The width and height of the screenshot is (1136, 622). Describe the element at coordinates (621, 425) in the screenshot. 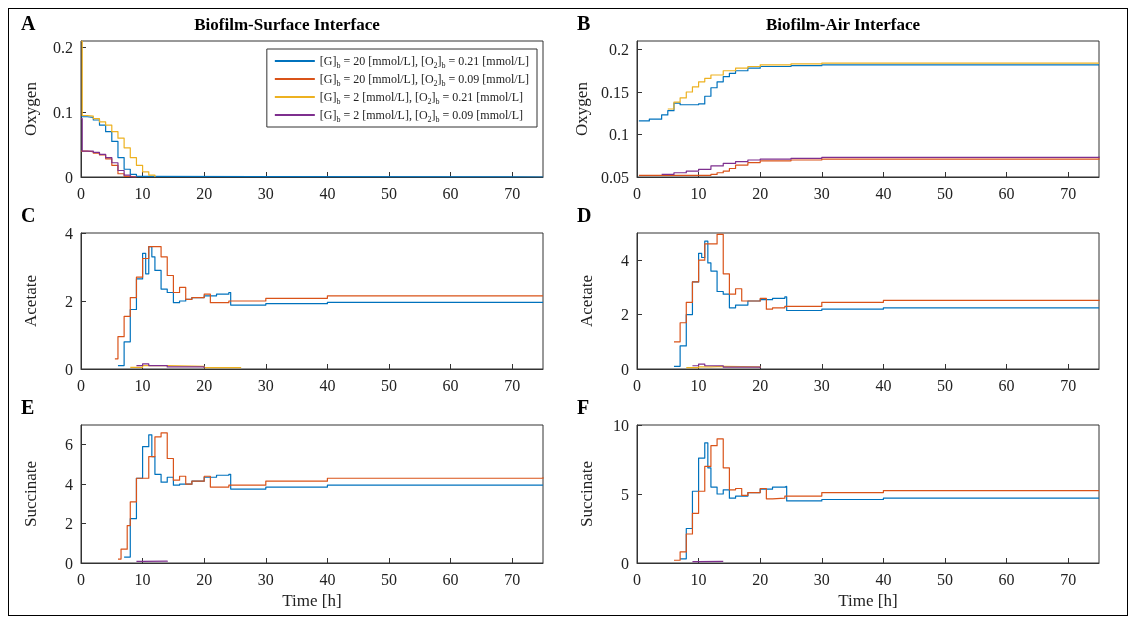

I see `y-tick-label: 10` at that location.